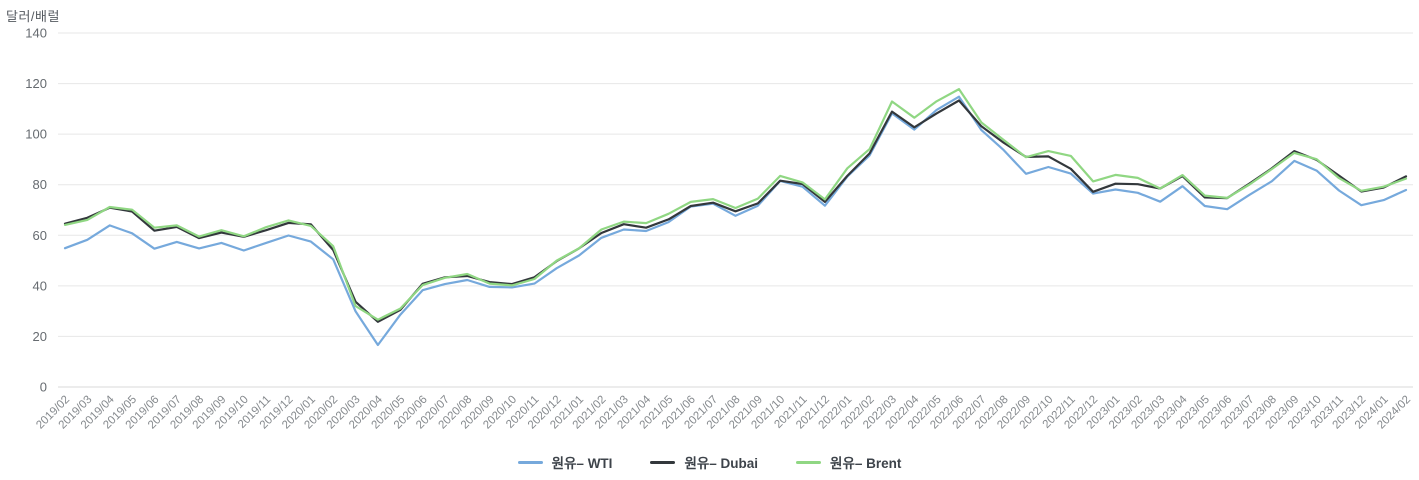 The height and width of the screenshot is (480, 1419). I want to click on svg-text: 60, so click(40, 235).